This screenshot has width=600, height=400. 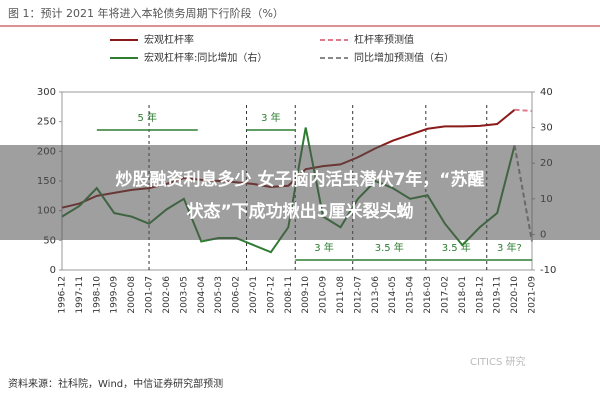 I want to click on series-line, so click(x=523, y=110).